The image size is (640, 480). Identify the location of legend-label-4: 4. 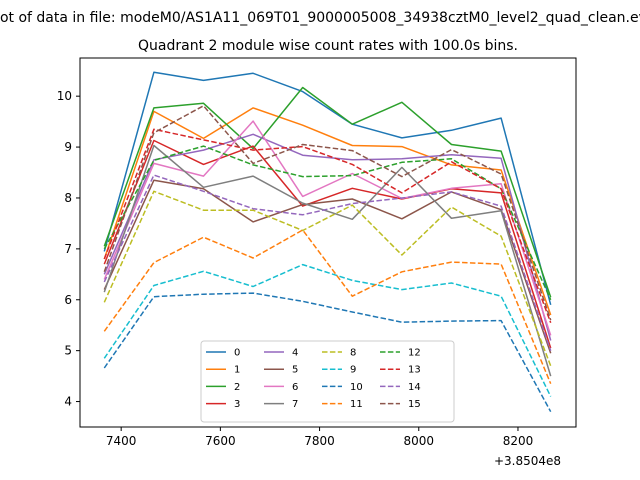
(295, 353).